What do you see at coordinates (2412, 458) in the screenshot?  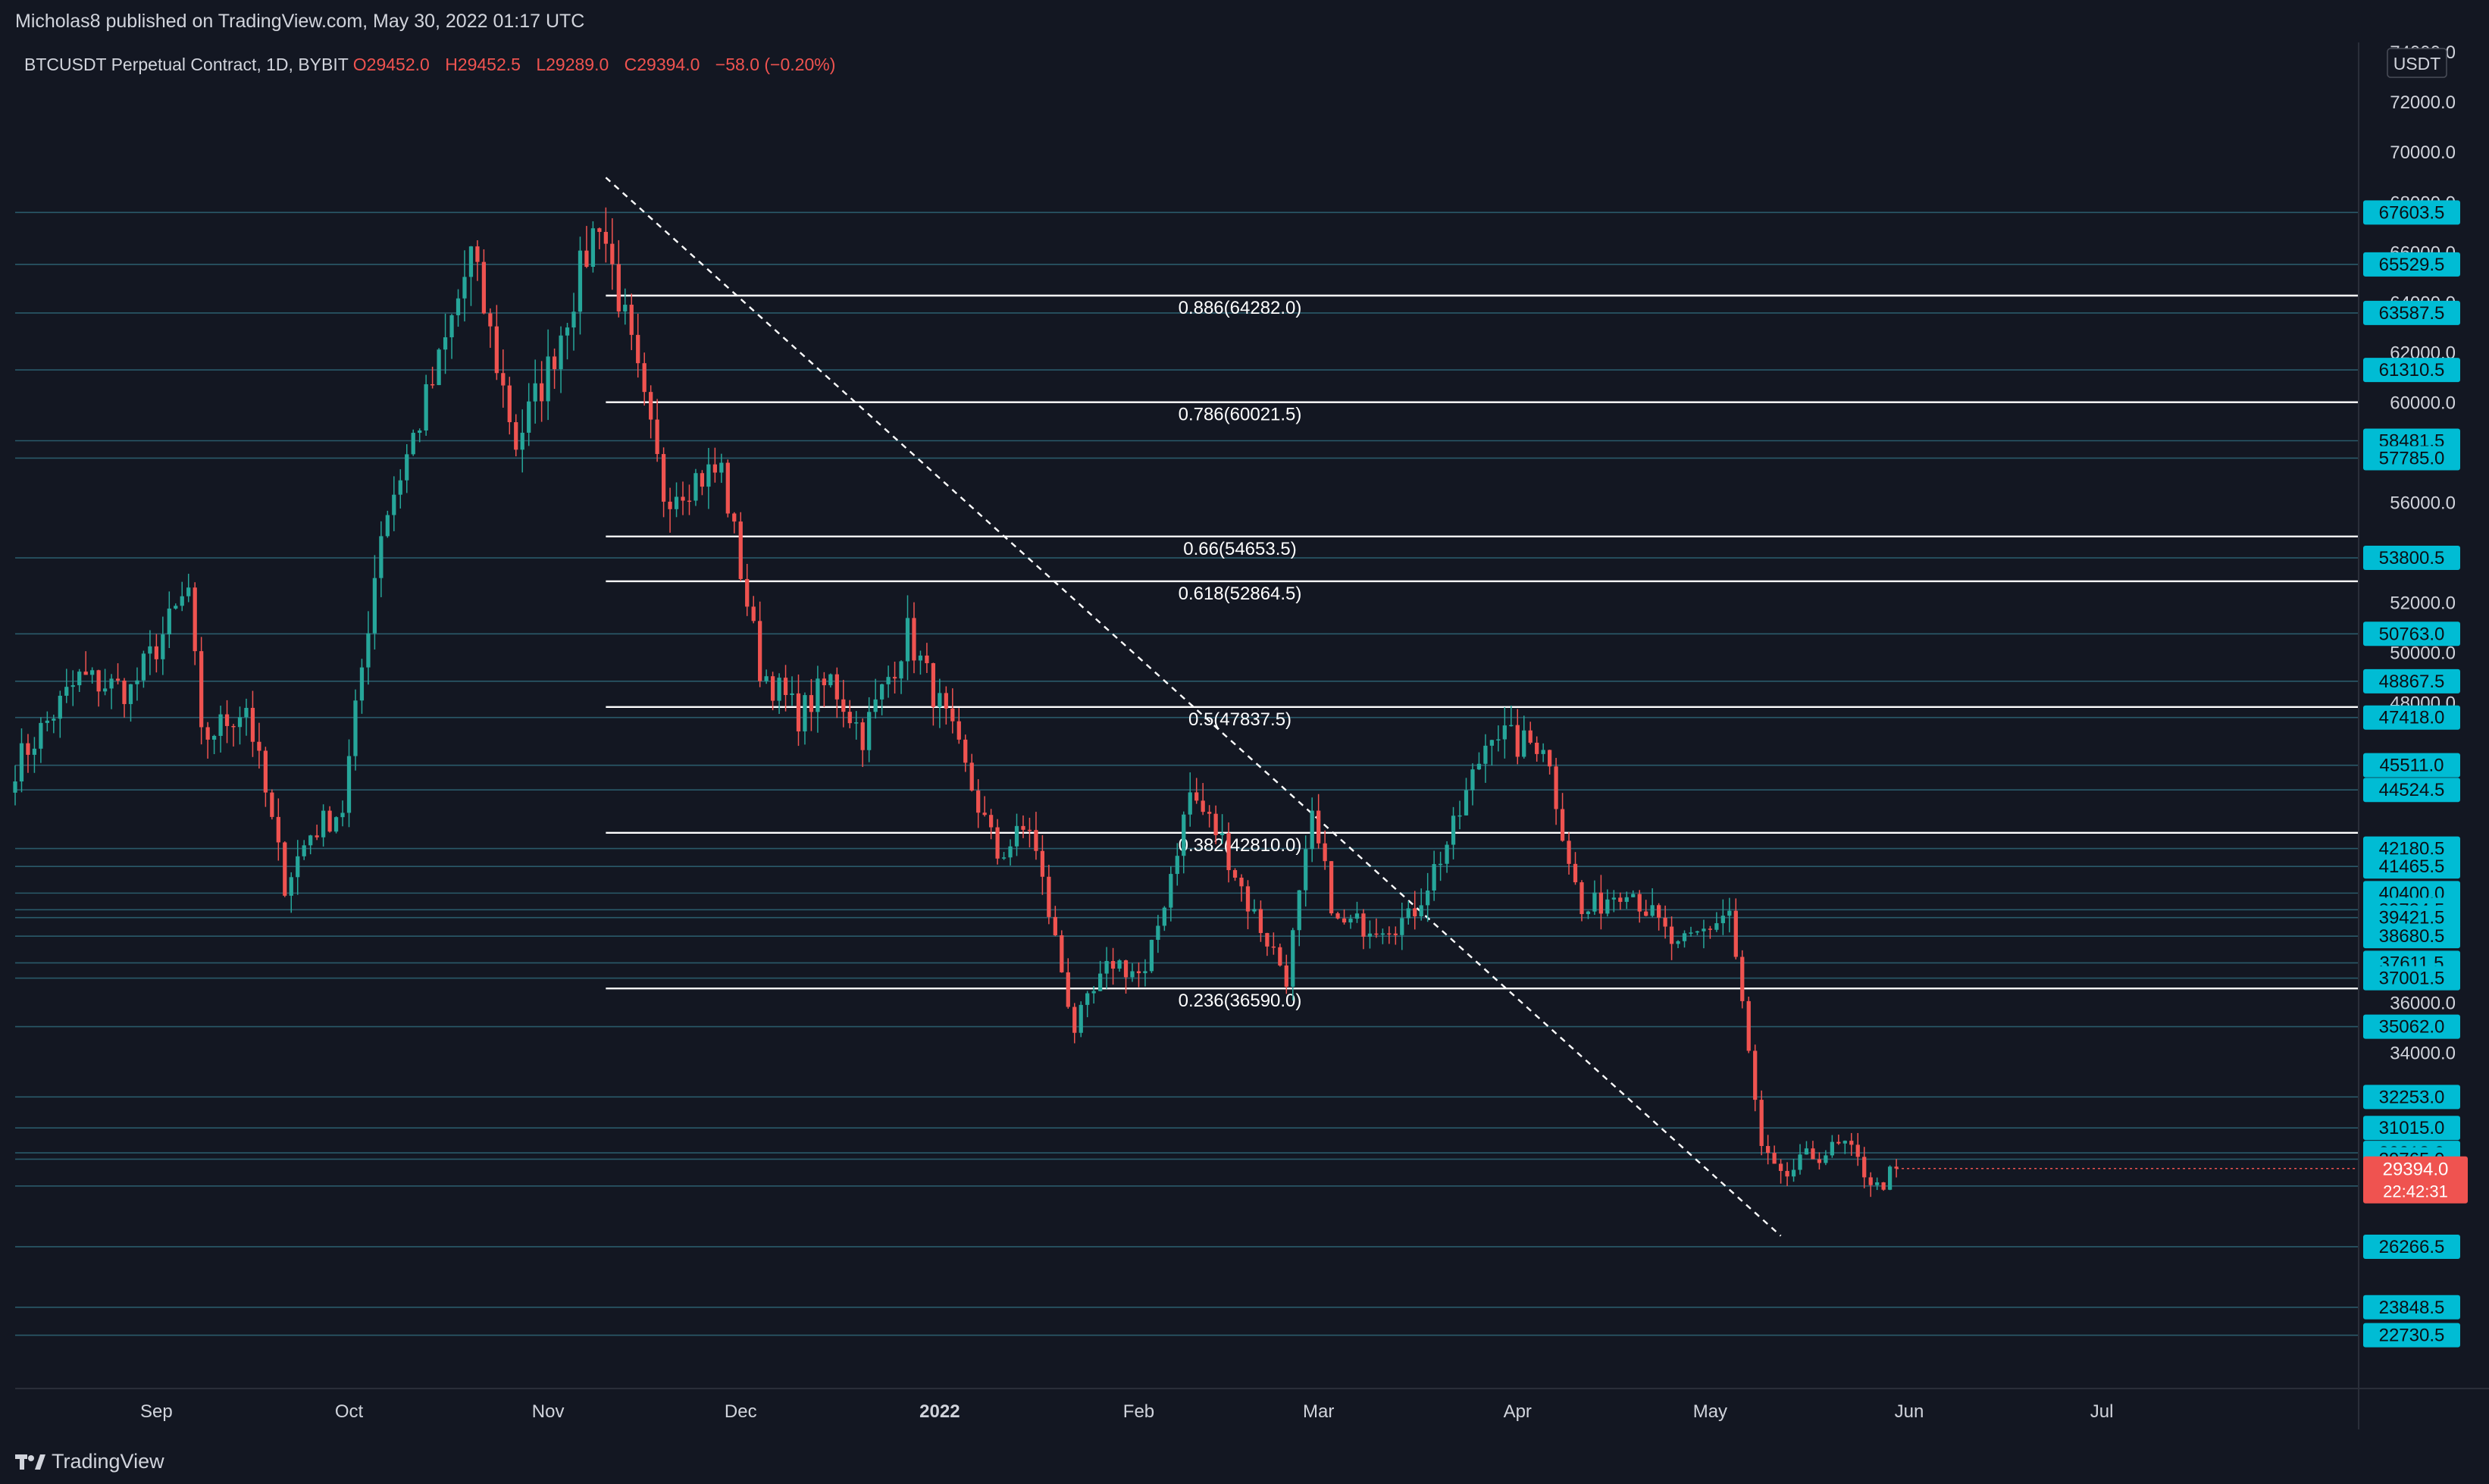 I see `level-badge-label: 57785.0` at bounding box center [2412, 458].